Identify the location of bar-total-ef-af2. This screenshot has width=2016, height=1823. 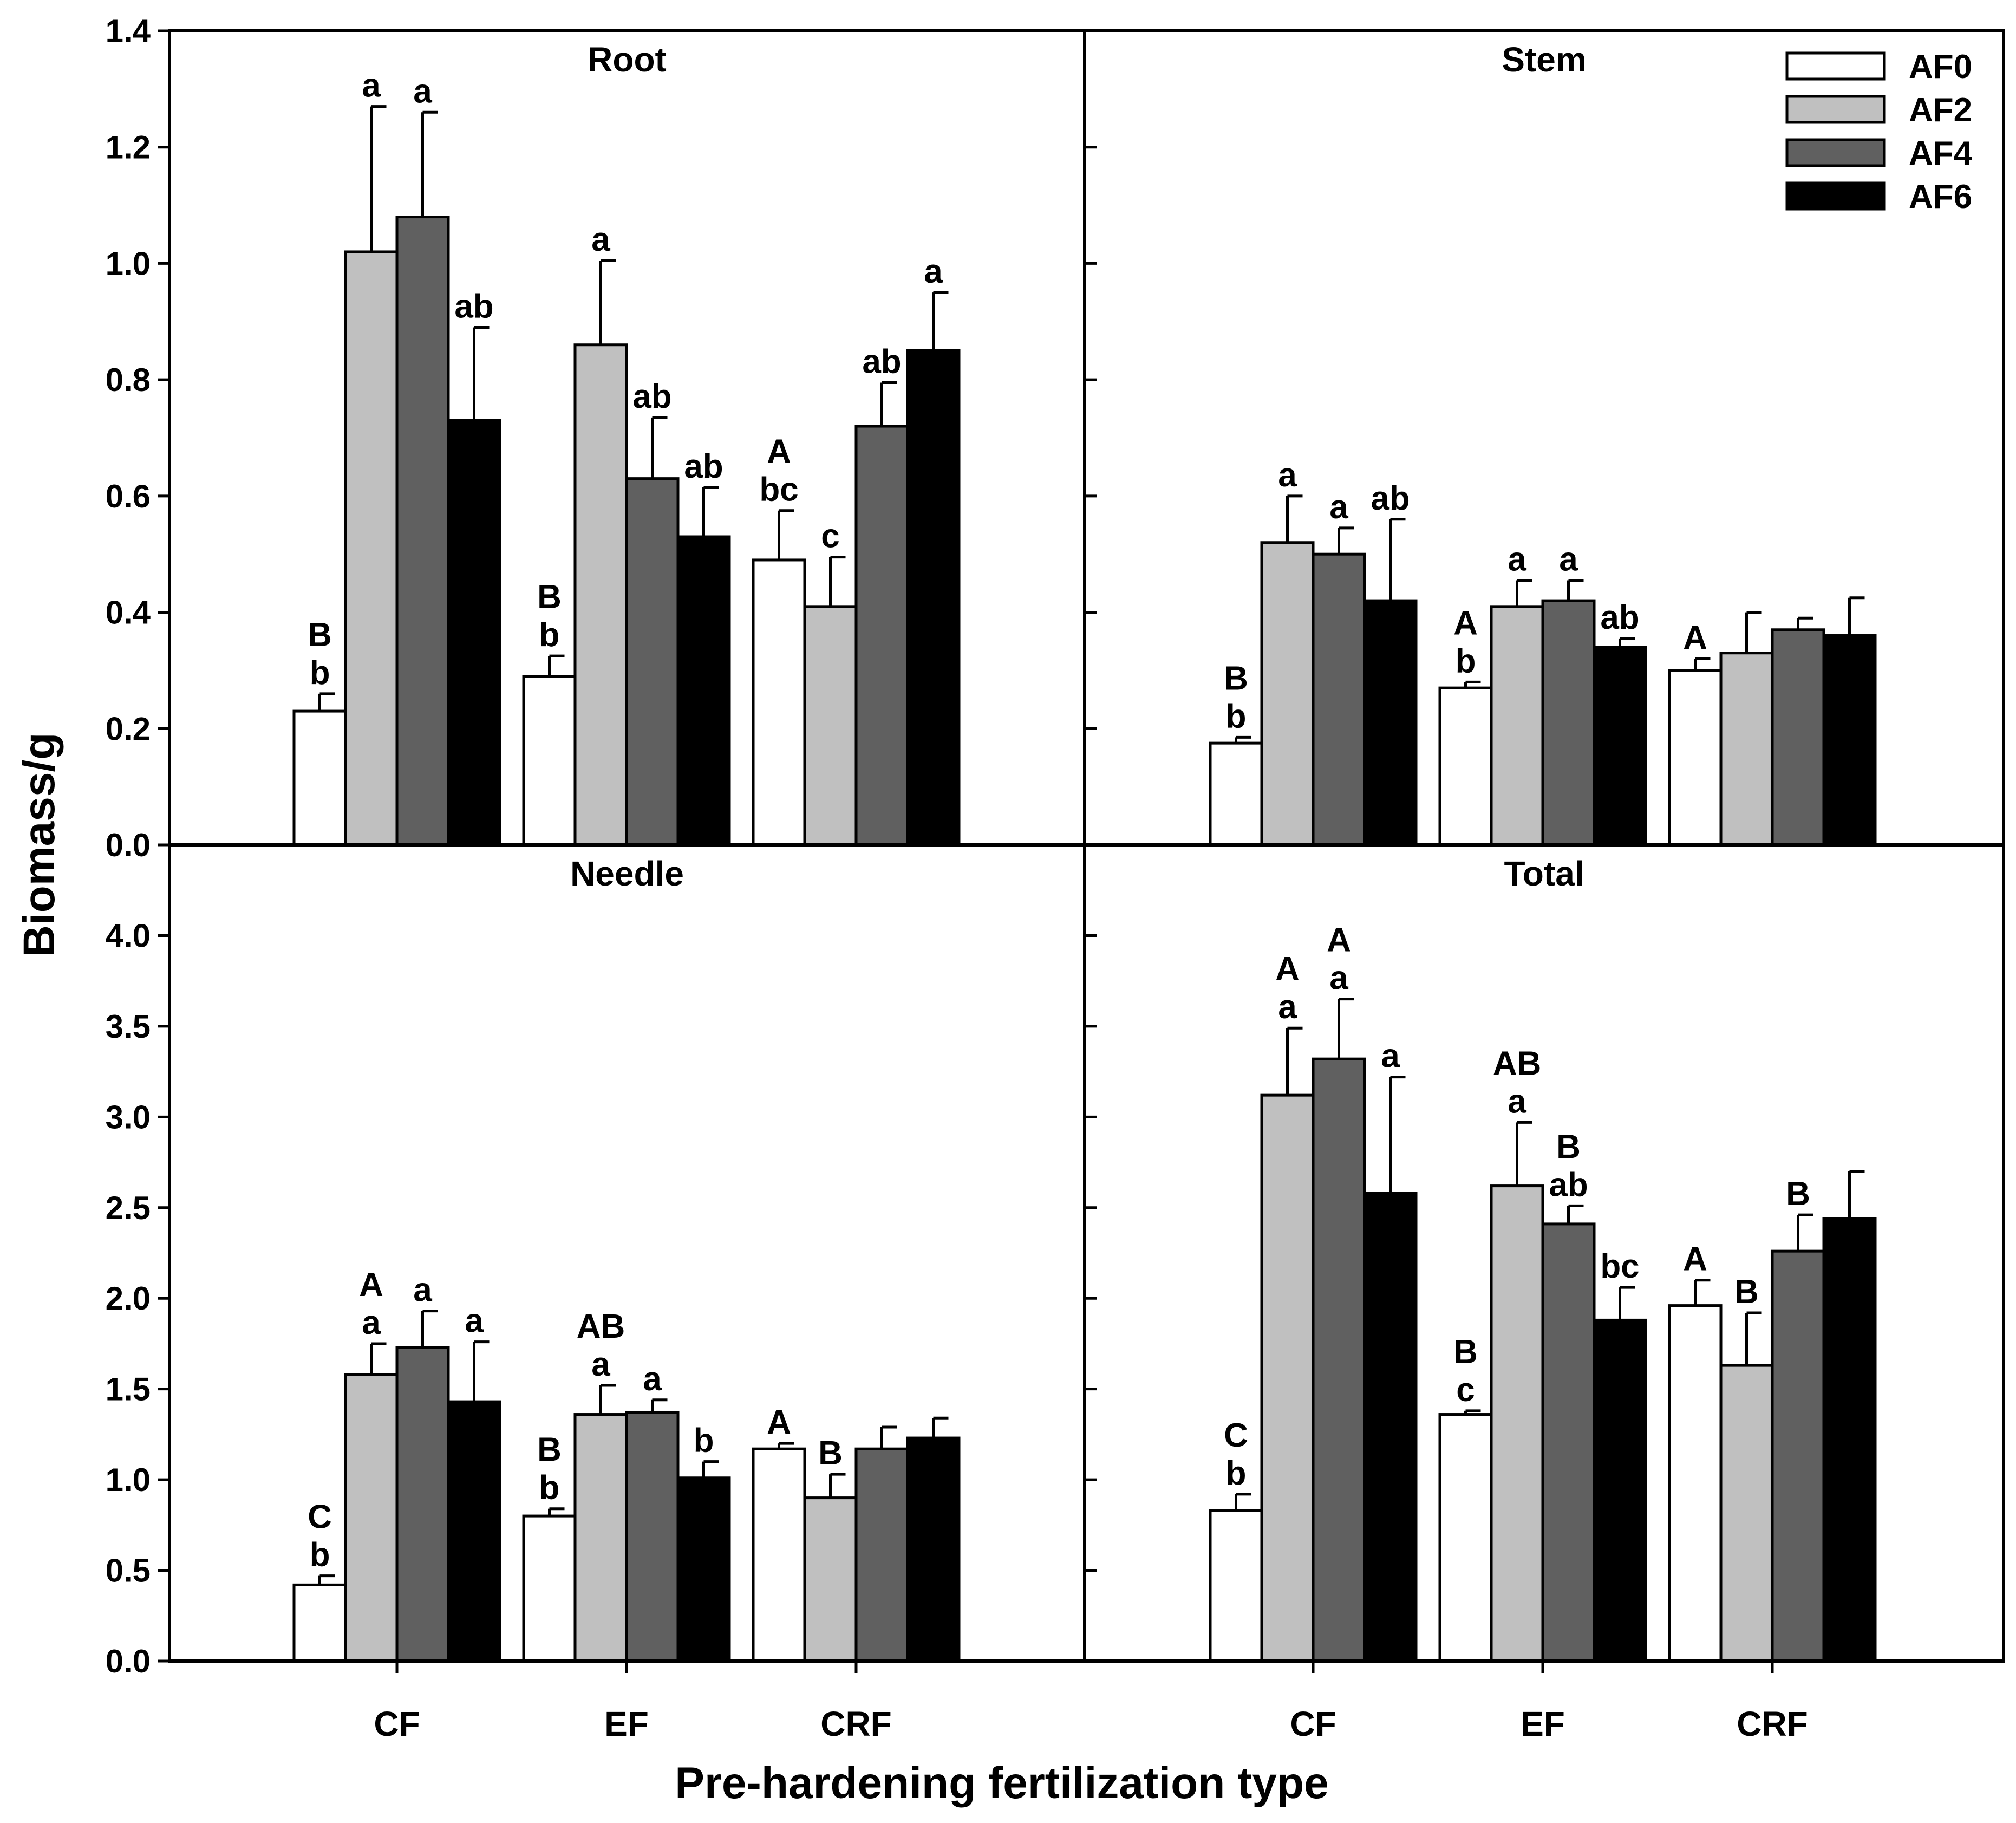
(1517, 1423).